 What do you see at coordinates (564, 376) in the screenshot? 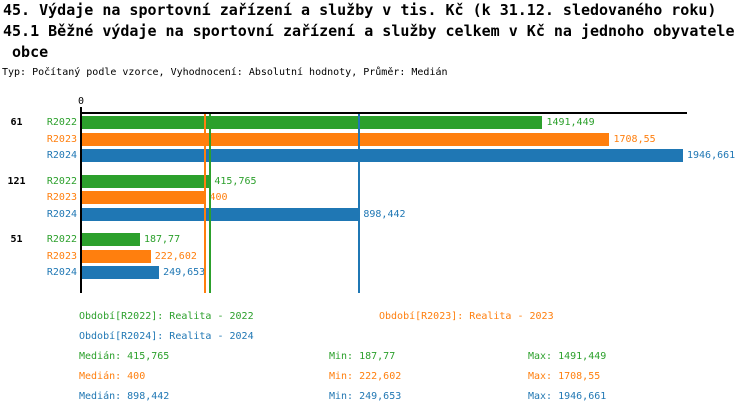
I see `stat-max-r2023: Max: 1708,55` at bounding box center [564, 376].